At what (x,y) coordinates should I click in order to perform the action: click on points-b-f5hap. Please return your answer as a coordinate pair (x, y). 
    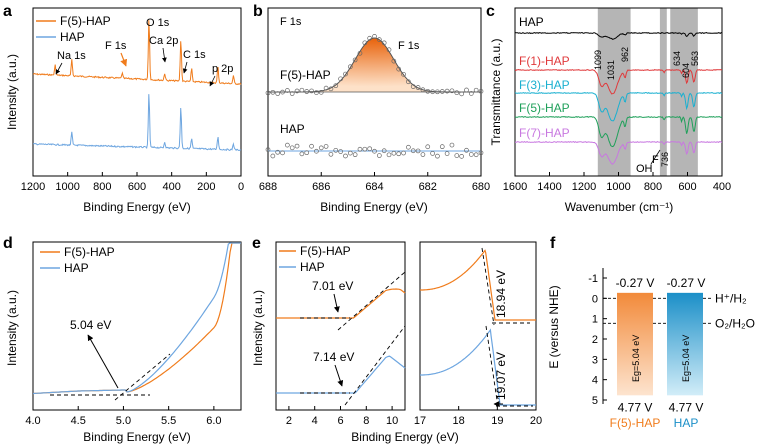
    Looking at the image, I should click on (374, 65).